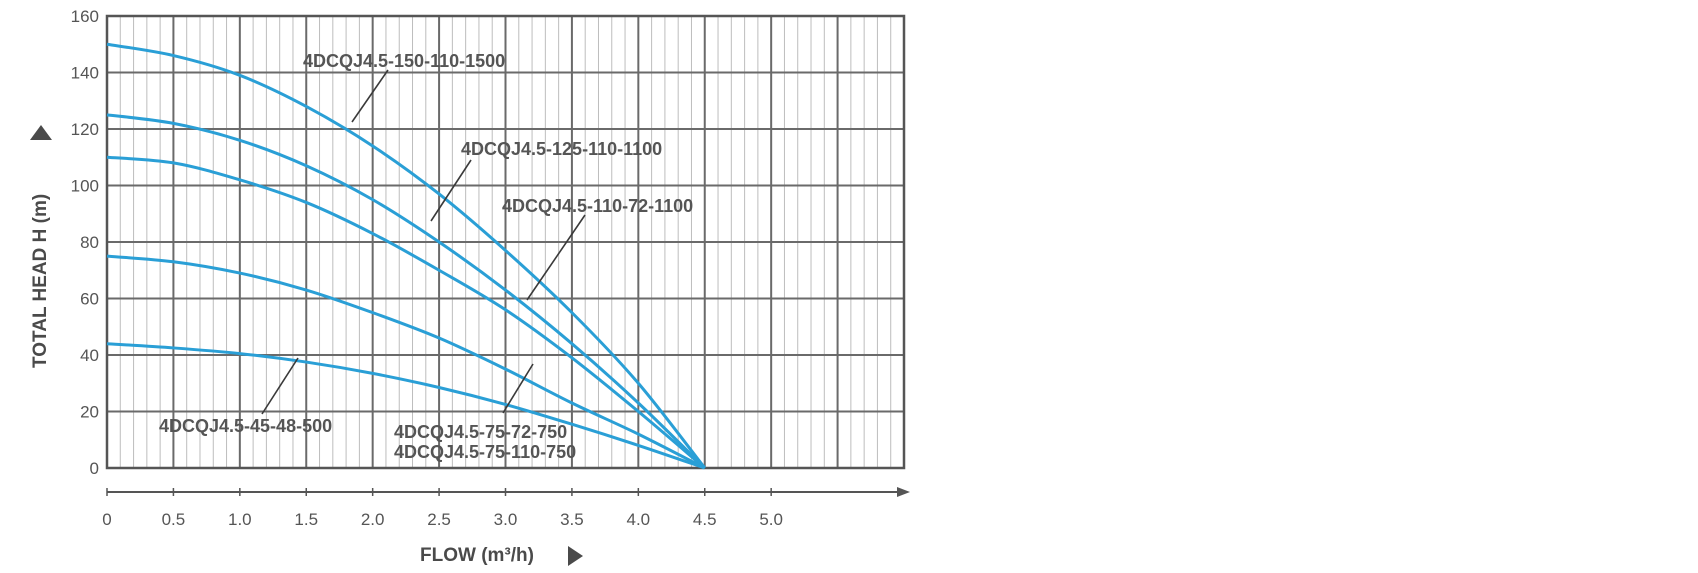  What do you see at coordinates (572, 519) in the screenshot?
I see `x-tick-label: 3.5` at bounding box center [572, 519].